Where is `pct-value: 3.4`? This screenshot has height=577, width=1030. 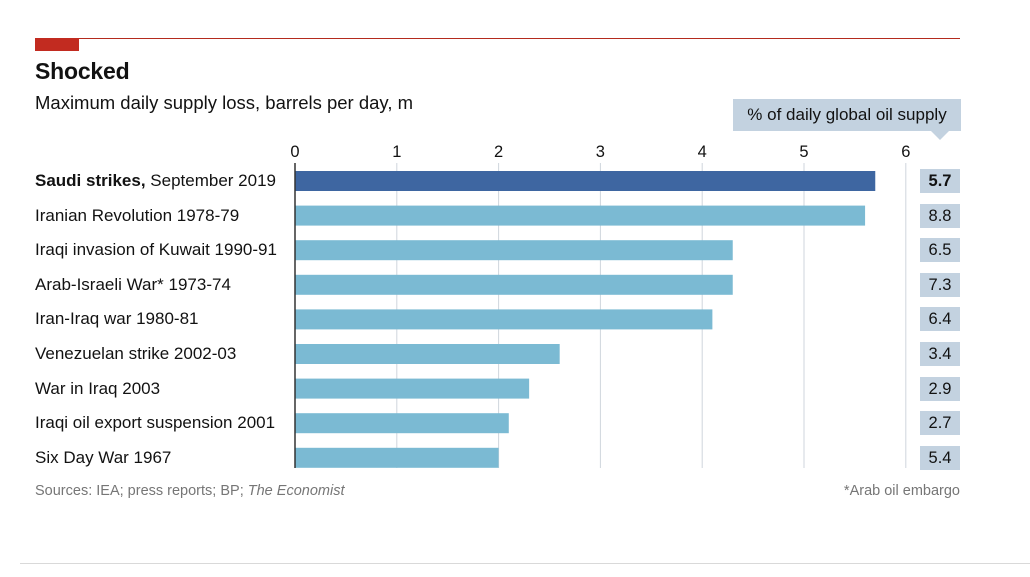
pct-value: 3.4 is located at coordinates (940, 354).